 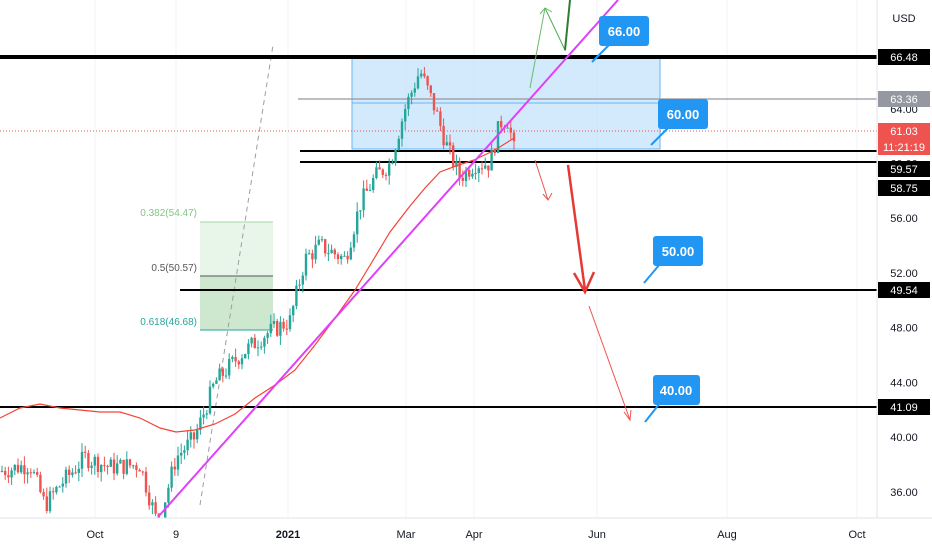 I want to click on fib-dashed-trend, so click(x=236, y=275).